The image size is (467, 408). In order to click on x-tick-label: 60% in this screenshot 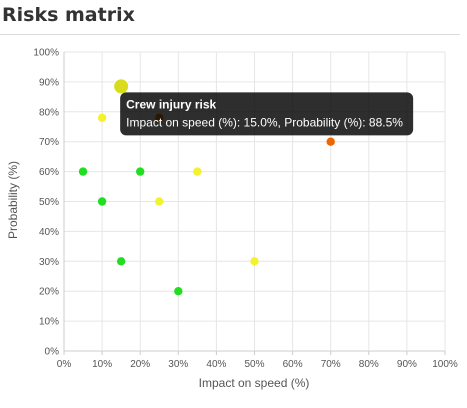, I will do `click(293, 364)`.